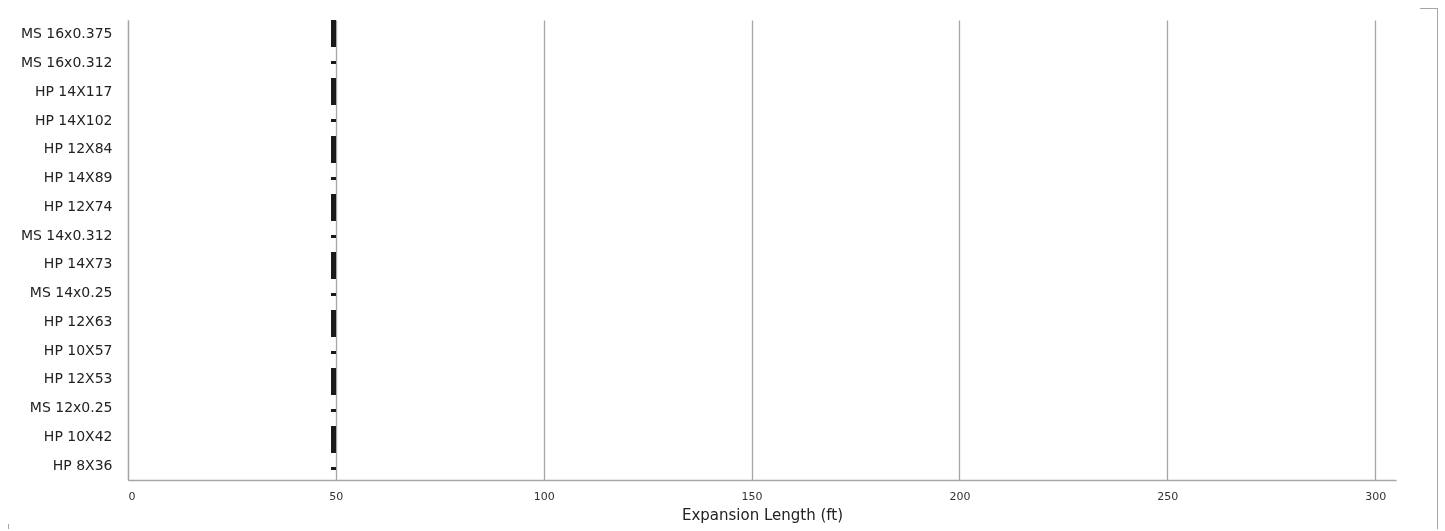  Describe the element at coordinates (960, 496) in the screenshot. I see `x-tick-label: 200` at that location.